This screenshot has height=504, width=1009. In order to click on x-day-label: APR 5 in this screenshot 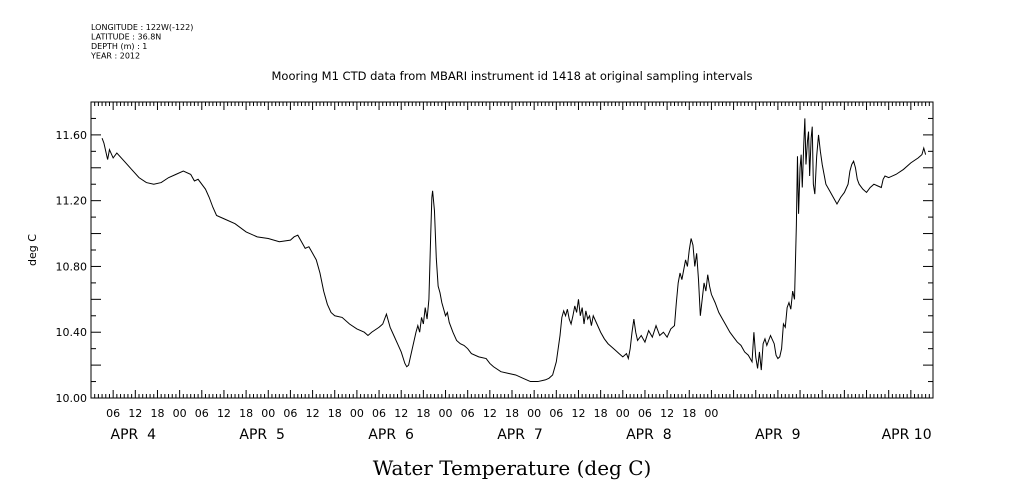, I will do `click(262, 435)`.